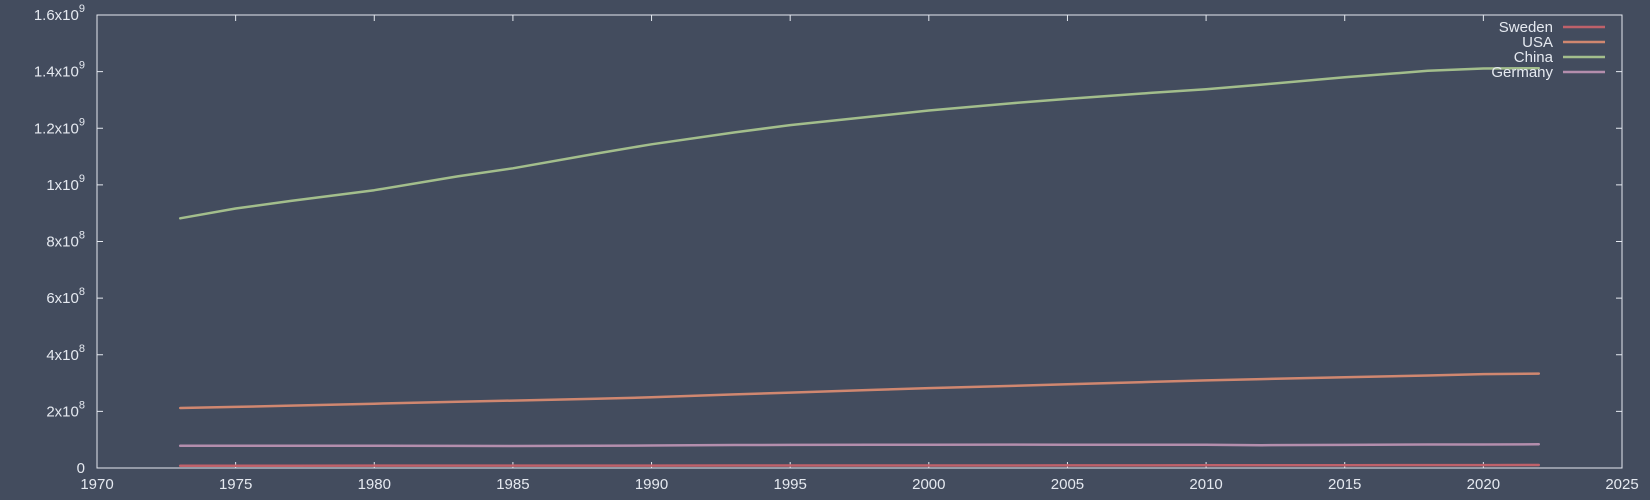 This screenshot has width=1650, height=500. I want to click on x-tick-label: 1995, so click(789, 484).